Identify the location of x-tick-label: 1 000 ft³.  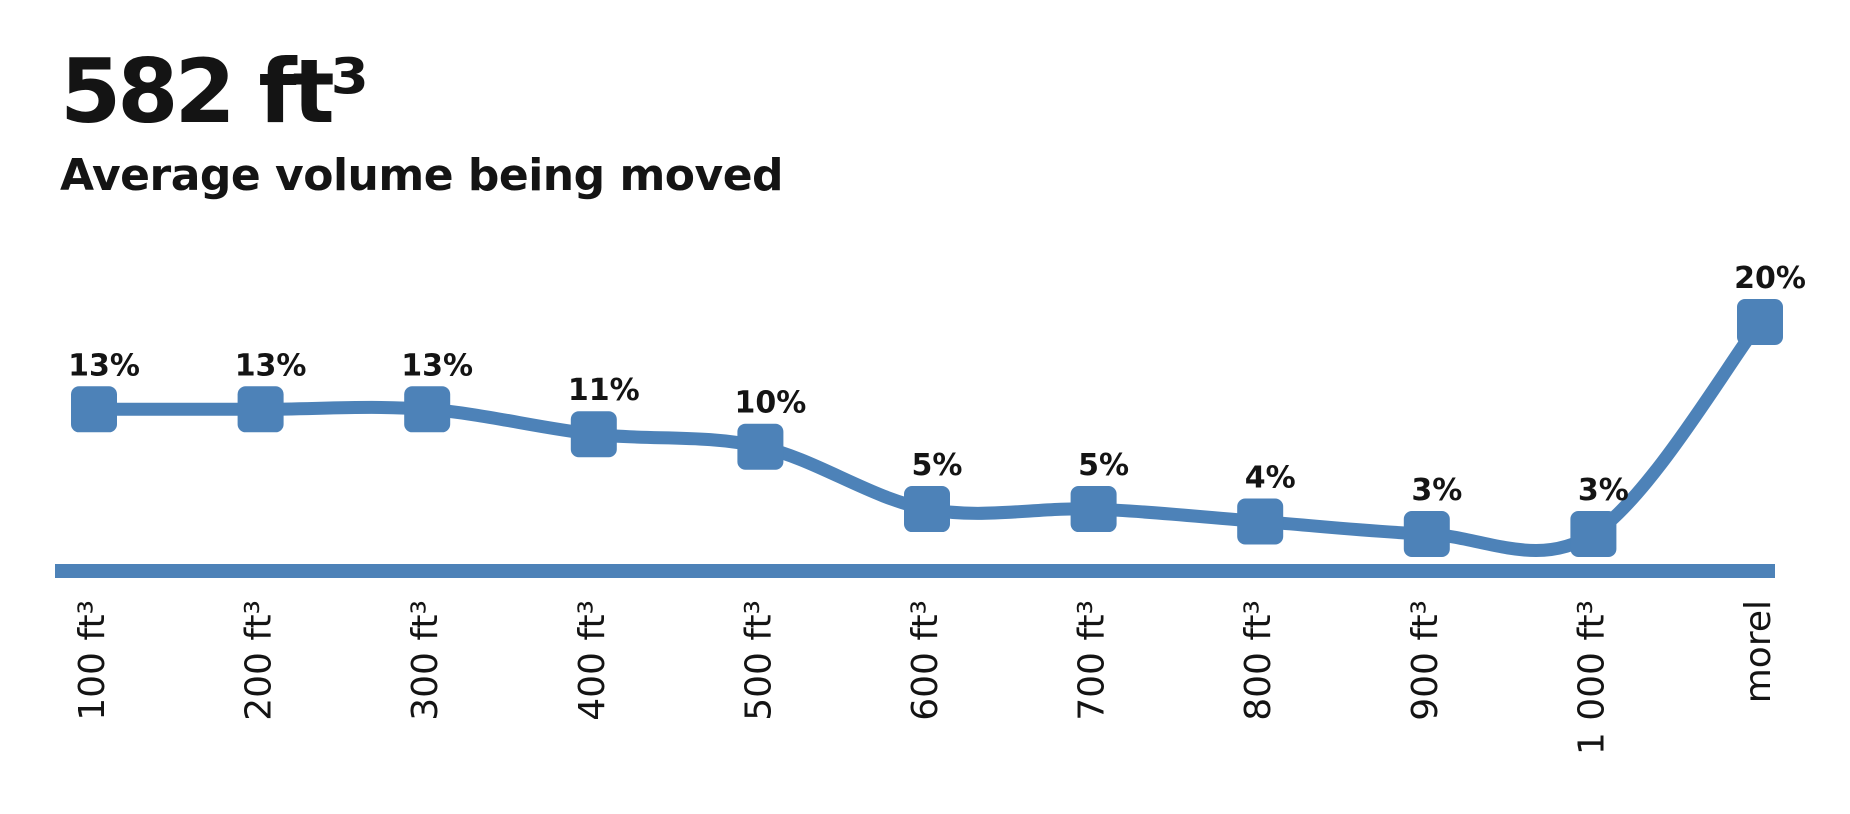
(1591, 677).